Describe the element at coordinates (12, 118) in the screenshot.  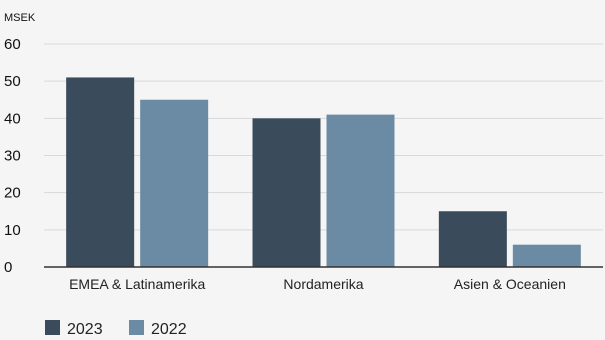
I see `y-tick-label: 40` at that location.